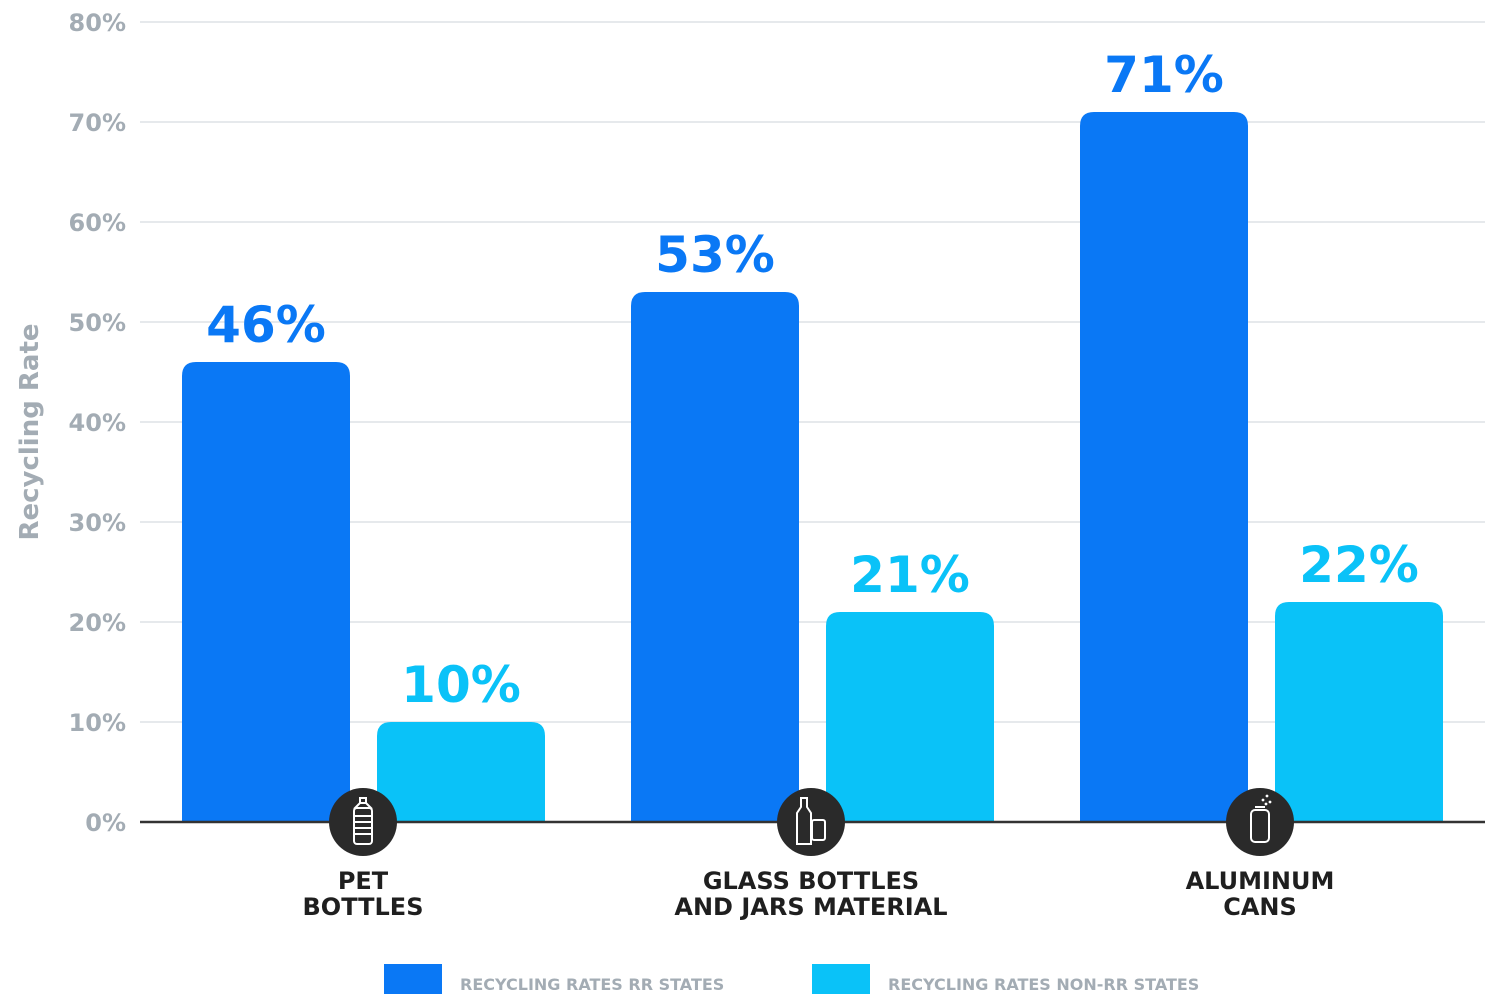  What do you see at coordinates (97, 623) in the screenshot?
I see `y-tick-label: 20%` at bounding box center [97, 623].